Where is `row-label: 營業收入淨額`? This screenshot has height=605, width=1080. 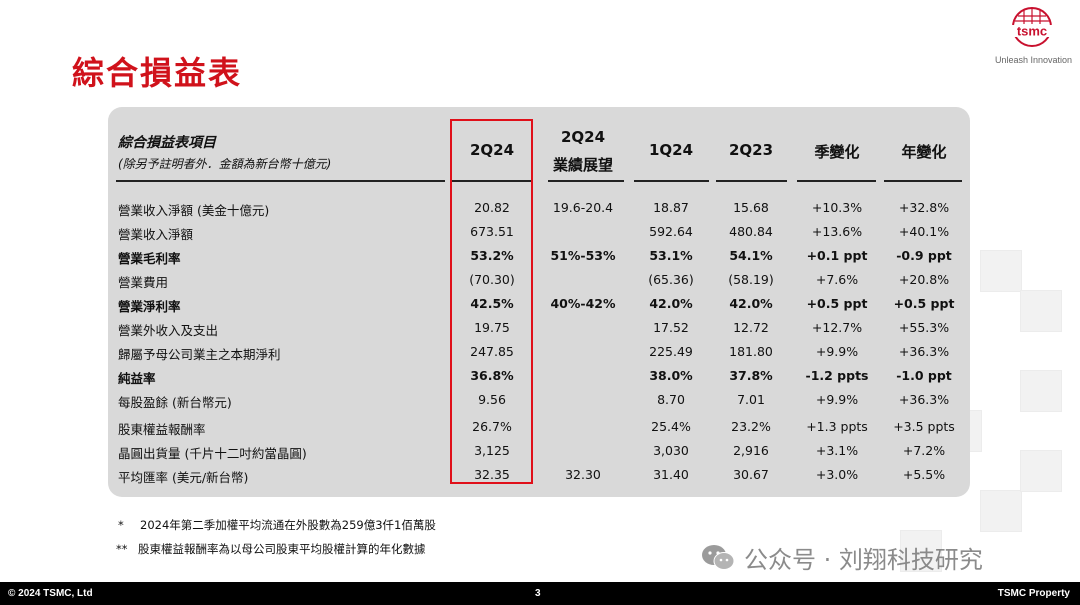 row-label: 營業收入淨額 is located at coordinates (156, 234).